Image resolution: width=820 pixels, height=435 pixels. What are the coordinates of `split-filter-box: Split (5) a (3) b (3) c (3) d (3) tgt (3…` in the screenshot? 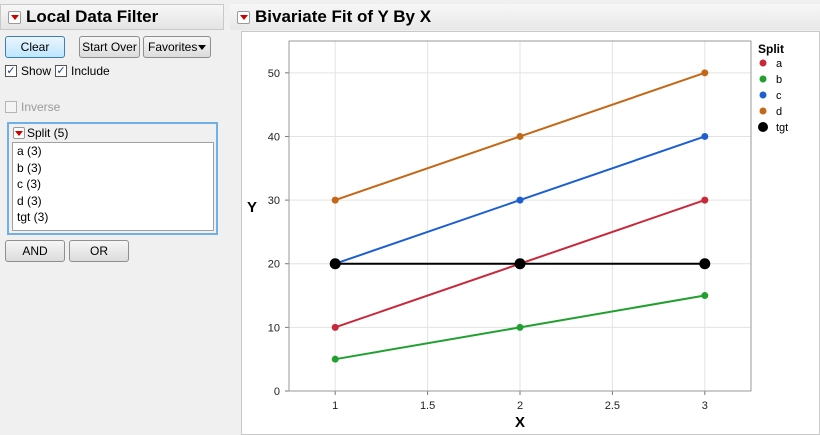 It's located at (112, 178).